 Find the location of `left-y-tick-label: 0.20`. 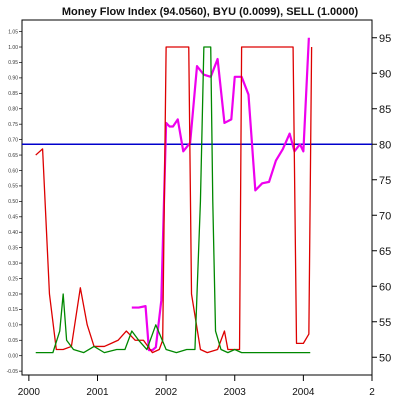

left-y-tick-label: 0.20 is located at coordinates (13, 295).